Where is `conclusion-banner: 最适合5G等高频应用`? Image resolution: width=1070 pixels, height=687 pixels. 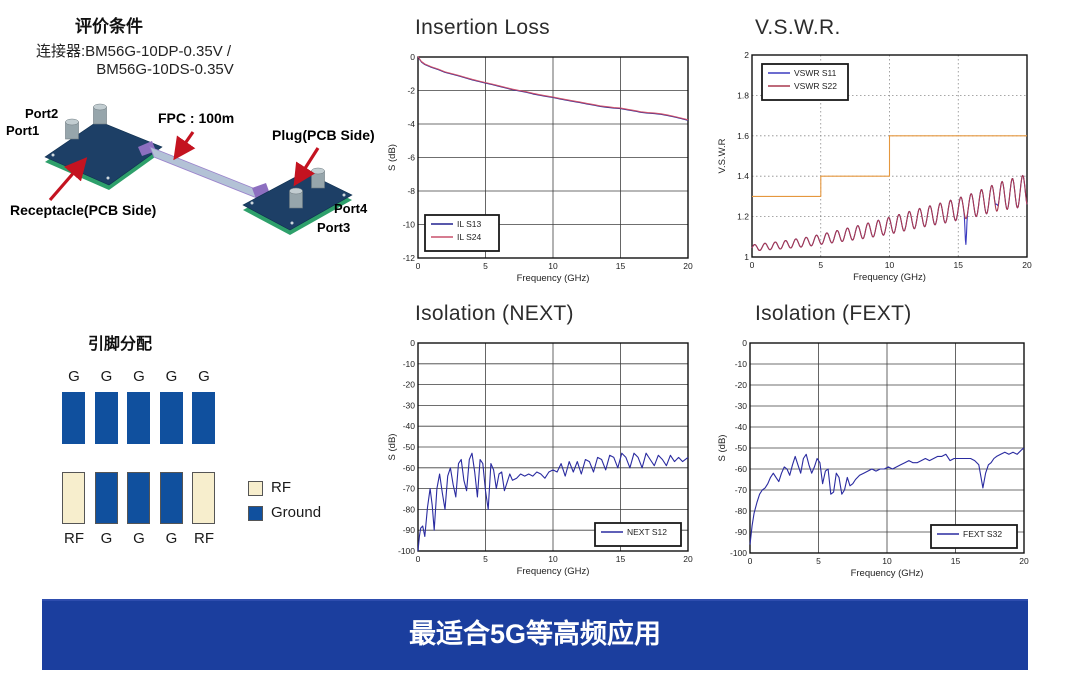
conclusion-banner: 最适合5G等高频应用 is located at coordinates (535, 634).